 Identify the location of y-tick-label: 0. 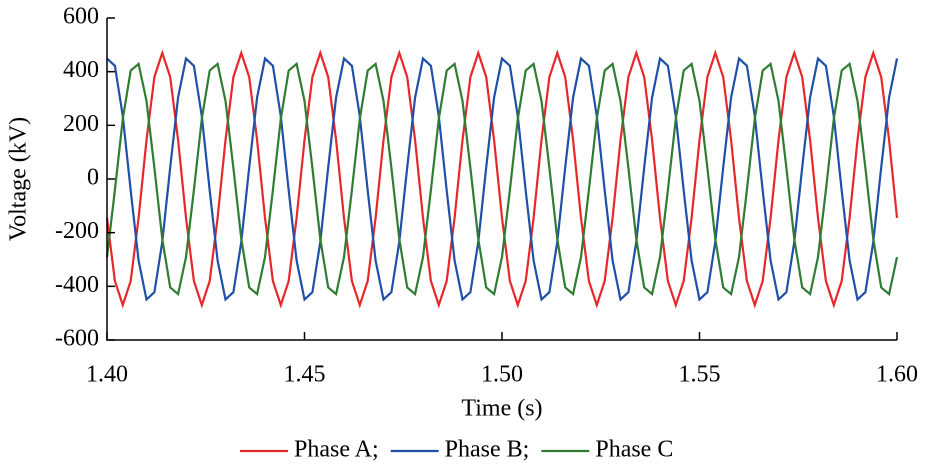
(93, 178).